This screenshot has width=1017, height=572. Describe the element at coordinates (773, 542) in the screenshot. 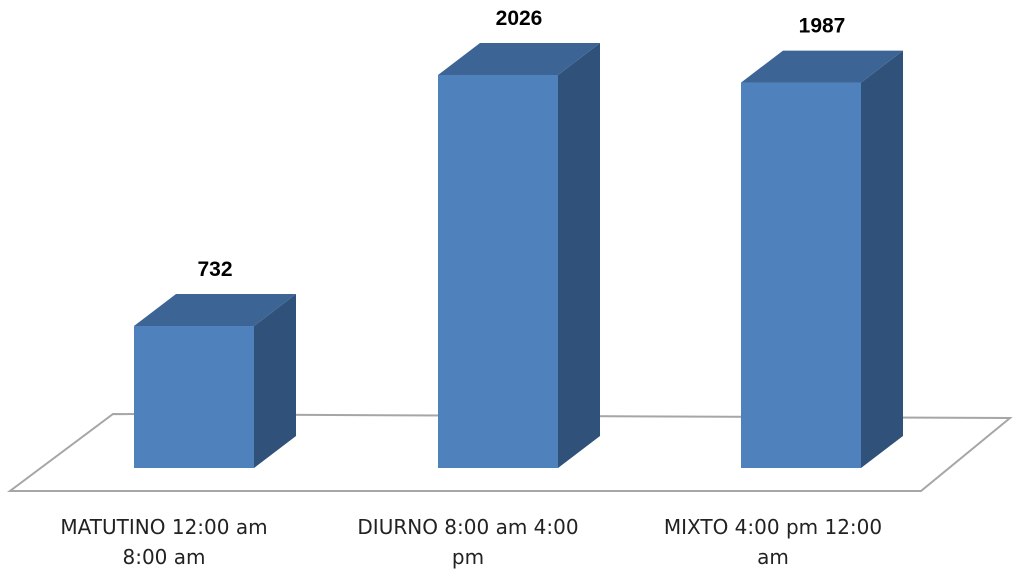

I see `x-tick-label-mixto: MIXTO 4:00 pm 12:00 am` at that location.